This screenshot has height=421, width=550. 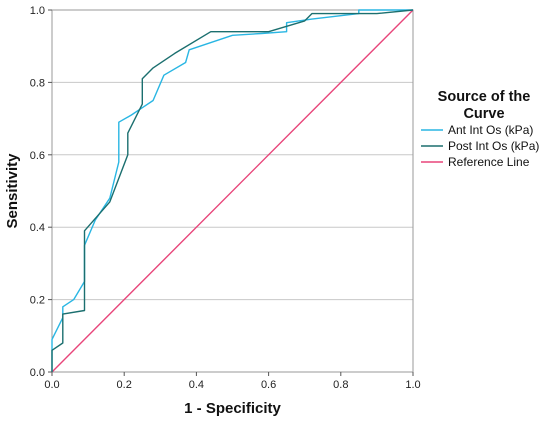 I want to click on x-tick-label-4: 0.8, so click(x=340, y=385).